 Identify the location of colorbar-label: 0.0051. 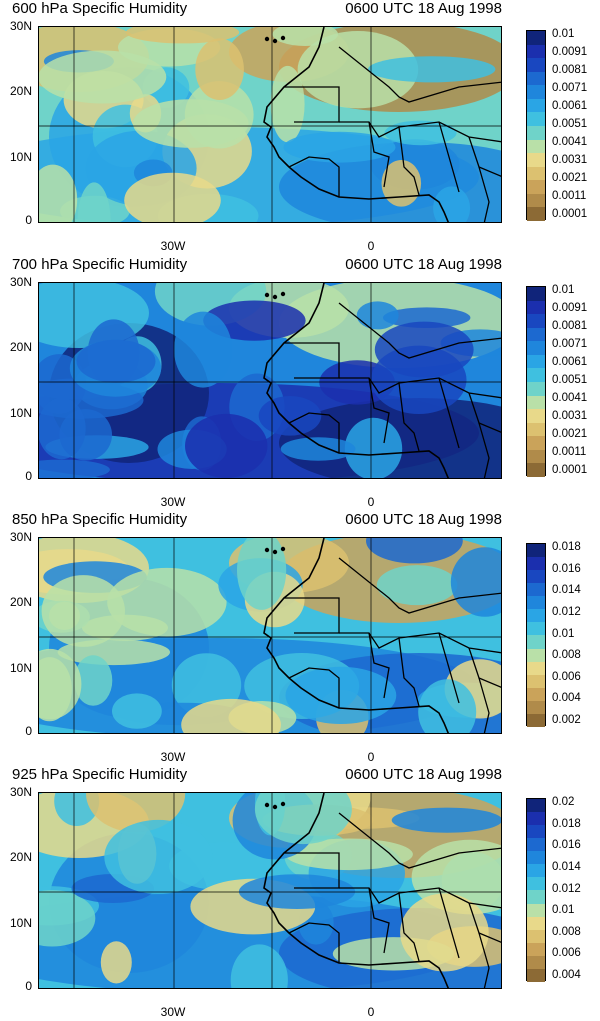
(570, 124).